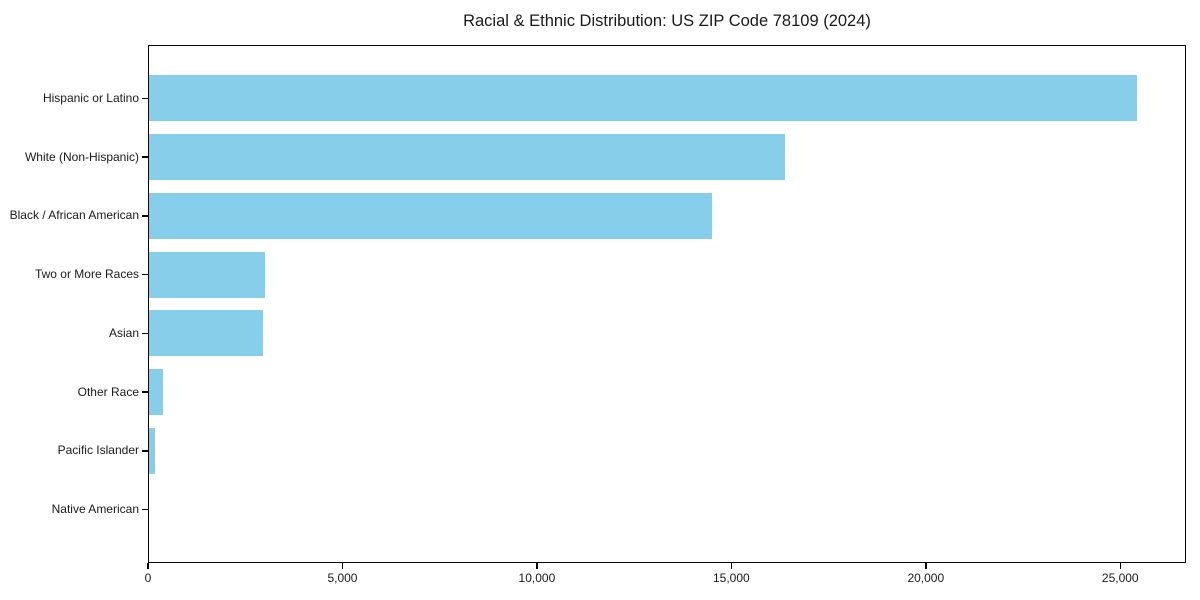  What do you see at coordinates (926, 578) in the screenshot?
I see `x-tick-label: 20,000` at bounding box center [926, 578].